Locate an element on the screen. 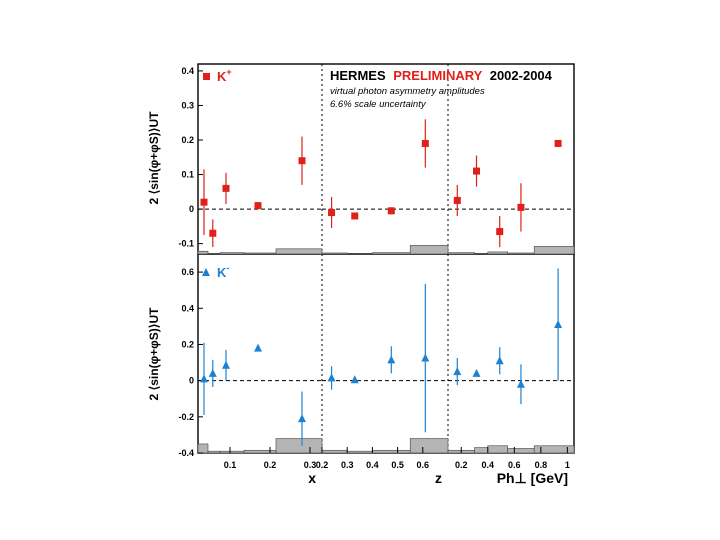 This screenshot has width=720, height=540. p5-x-tick-label: 0.3 is located at coordinates (347, 465).